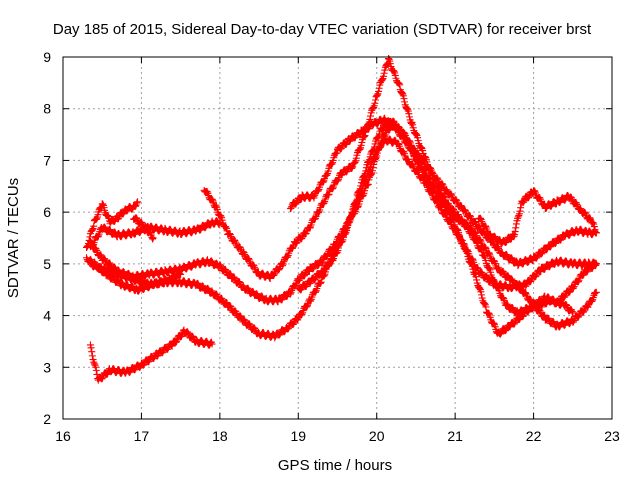 This screenshot has width=640, height=480. Describe the element at coordinates (612, 436) in the screenshot. I see `x-tick-label: 23` at that location.